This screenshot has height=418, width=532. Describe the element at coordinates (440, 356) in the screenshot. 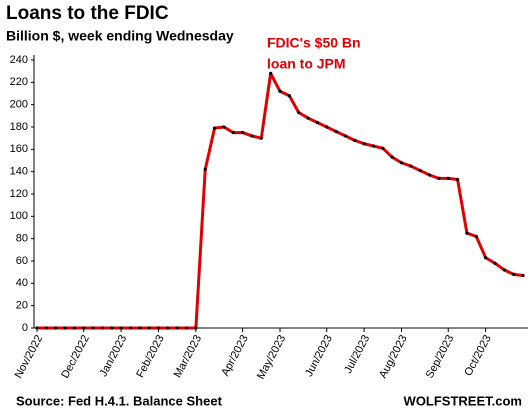

I see `x-tick-label: Sep/2023` at that location.